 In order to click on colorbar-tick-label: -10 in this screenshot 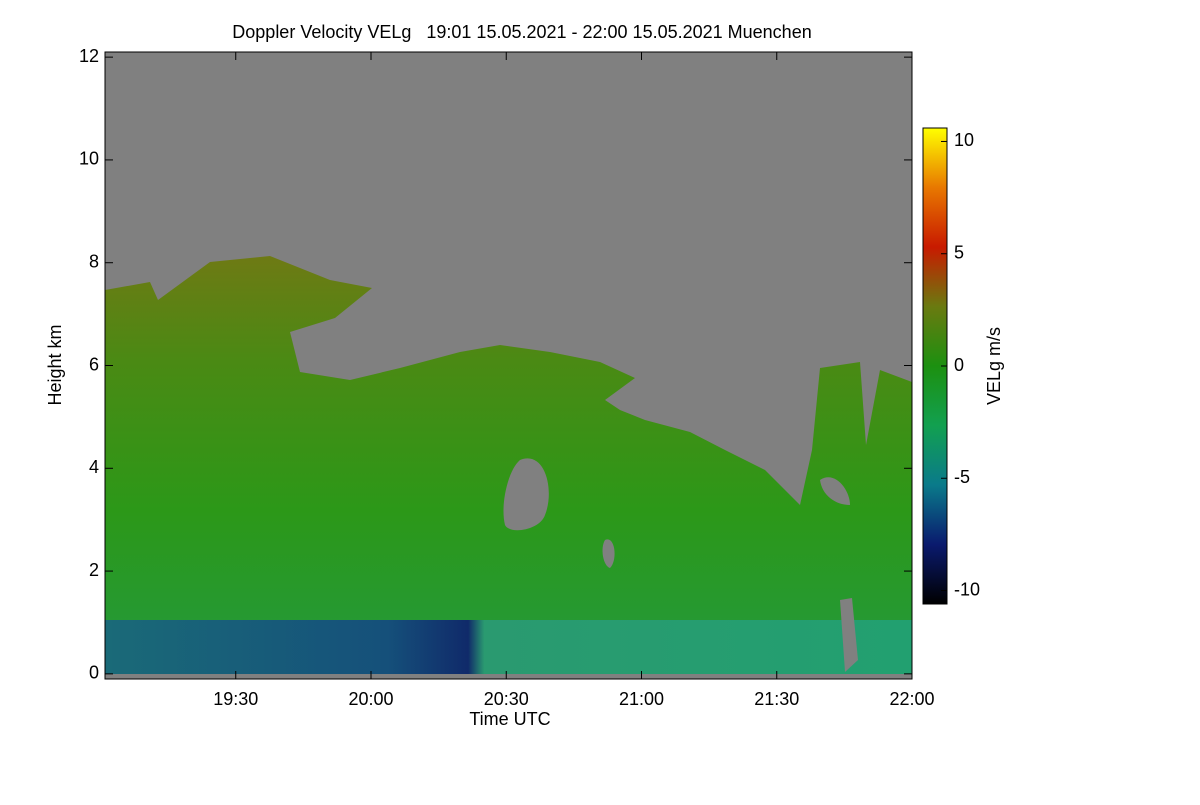, I will do `click(967, 589)`.